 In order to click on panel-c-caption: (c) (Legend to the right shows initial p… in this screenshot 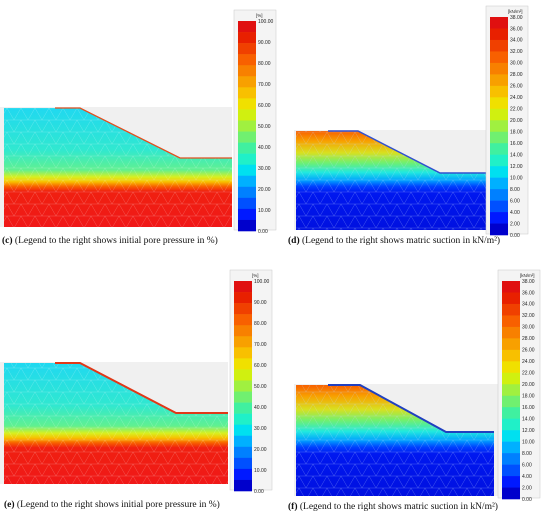, I will do `click(110, 241)`.